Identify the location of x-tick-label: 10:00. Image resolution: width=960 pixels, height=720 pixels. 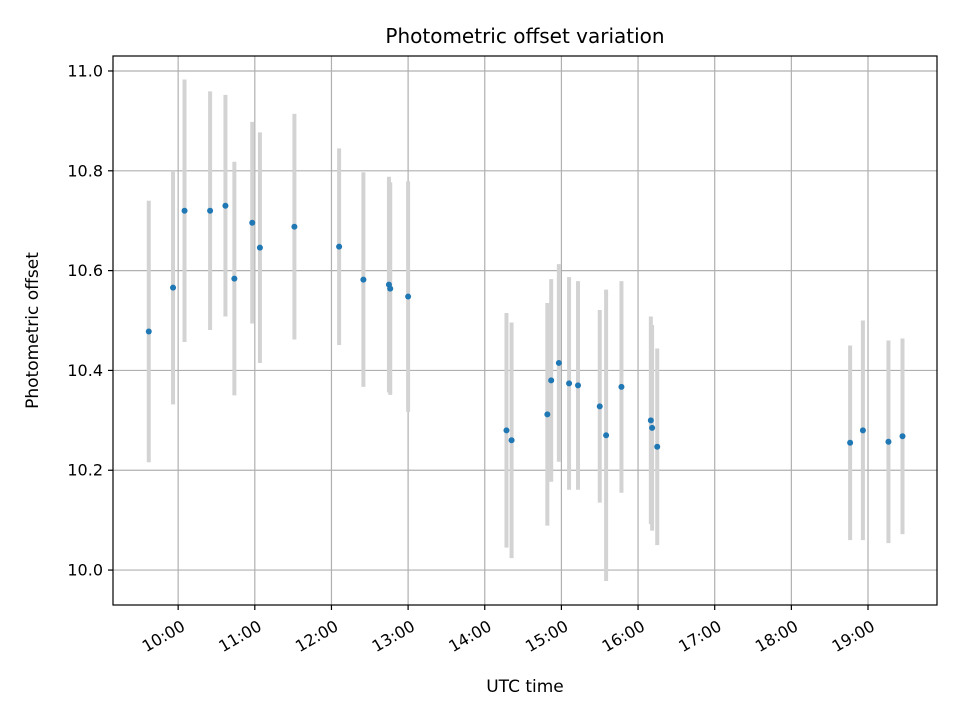
(163, 636).